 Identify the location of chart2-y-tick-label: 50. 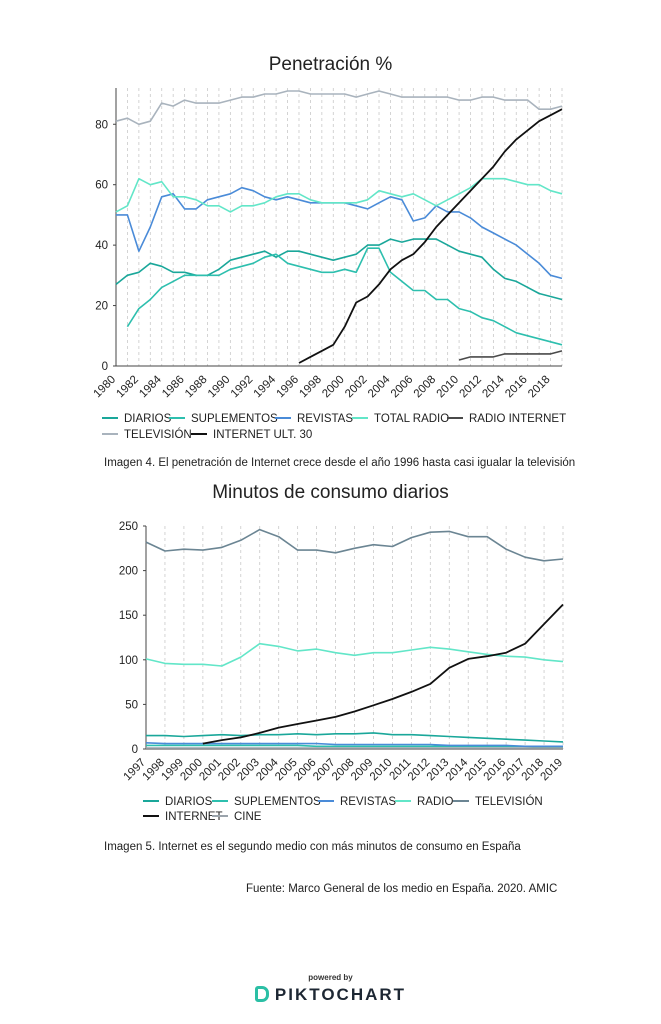
(131, 705).